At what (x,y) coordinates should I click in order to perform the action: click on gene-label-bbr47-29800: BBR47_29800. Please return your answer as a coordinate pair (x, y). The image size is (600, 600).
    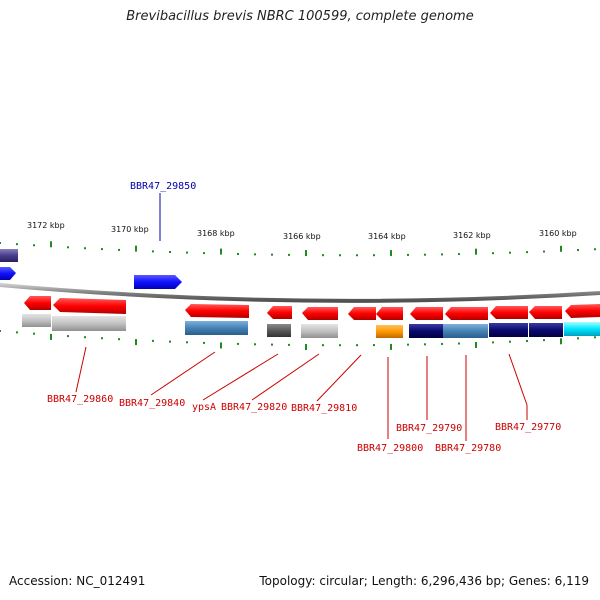
    Looking at the image, I should click on (390, 448).